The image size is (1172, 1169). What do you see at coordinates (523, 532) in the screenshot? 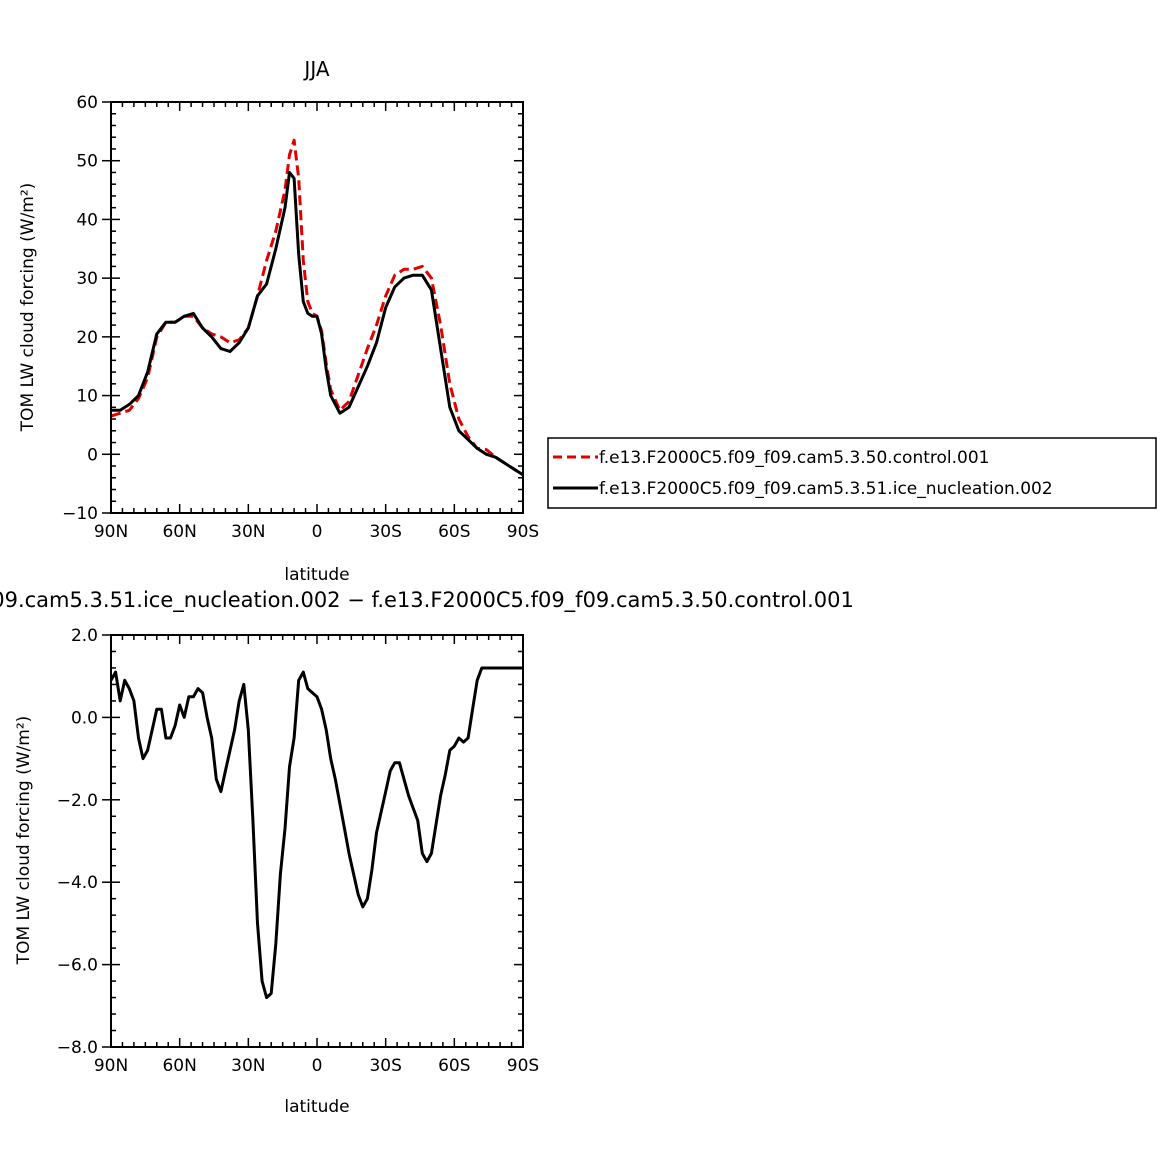
I see `top-x-tick-label: 90S` at bounding box center [523, 532].